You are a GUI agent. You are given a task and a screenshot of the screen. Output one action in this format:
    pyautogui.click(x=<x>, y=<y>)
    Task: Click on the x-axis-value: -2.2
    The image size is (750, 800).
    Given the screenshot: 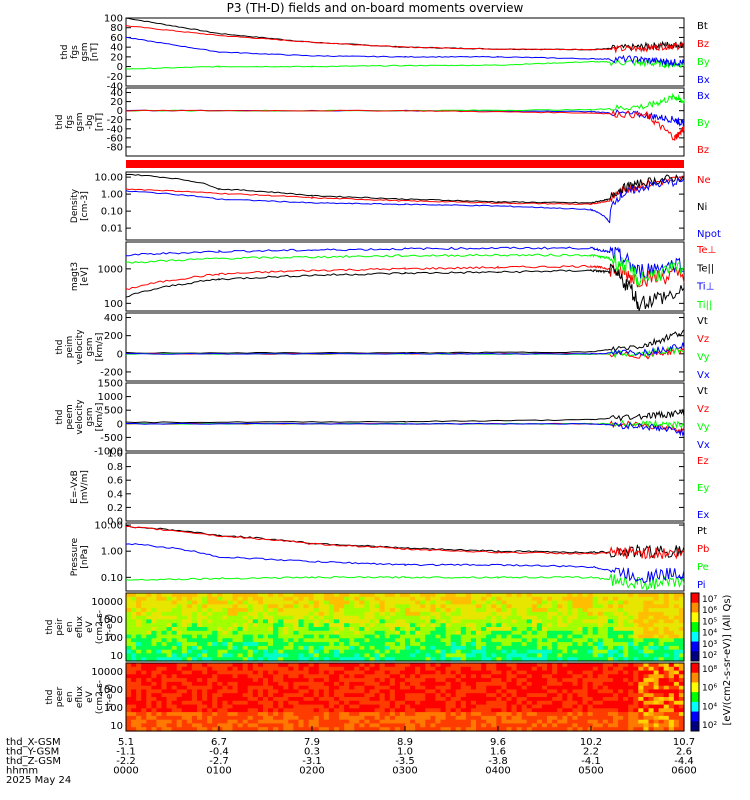 What is the action you would take?
    pyautogui.click(x=126, y=761)
    